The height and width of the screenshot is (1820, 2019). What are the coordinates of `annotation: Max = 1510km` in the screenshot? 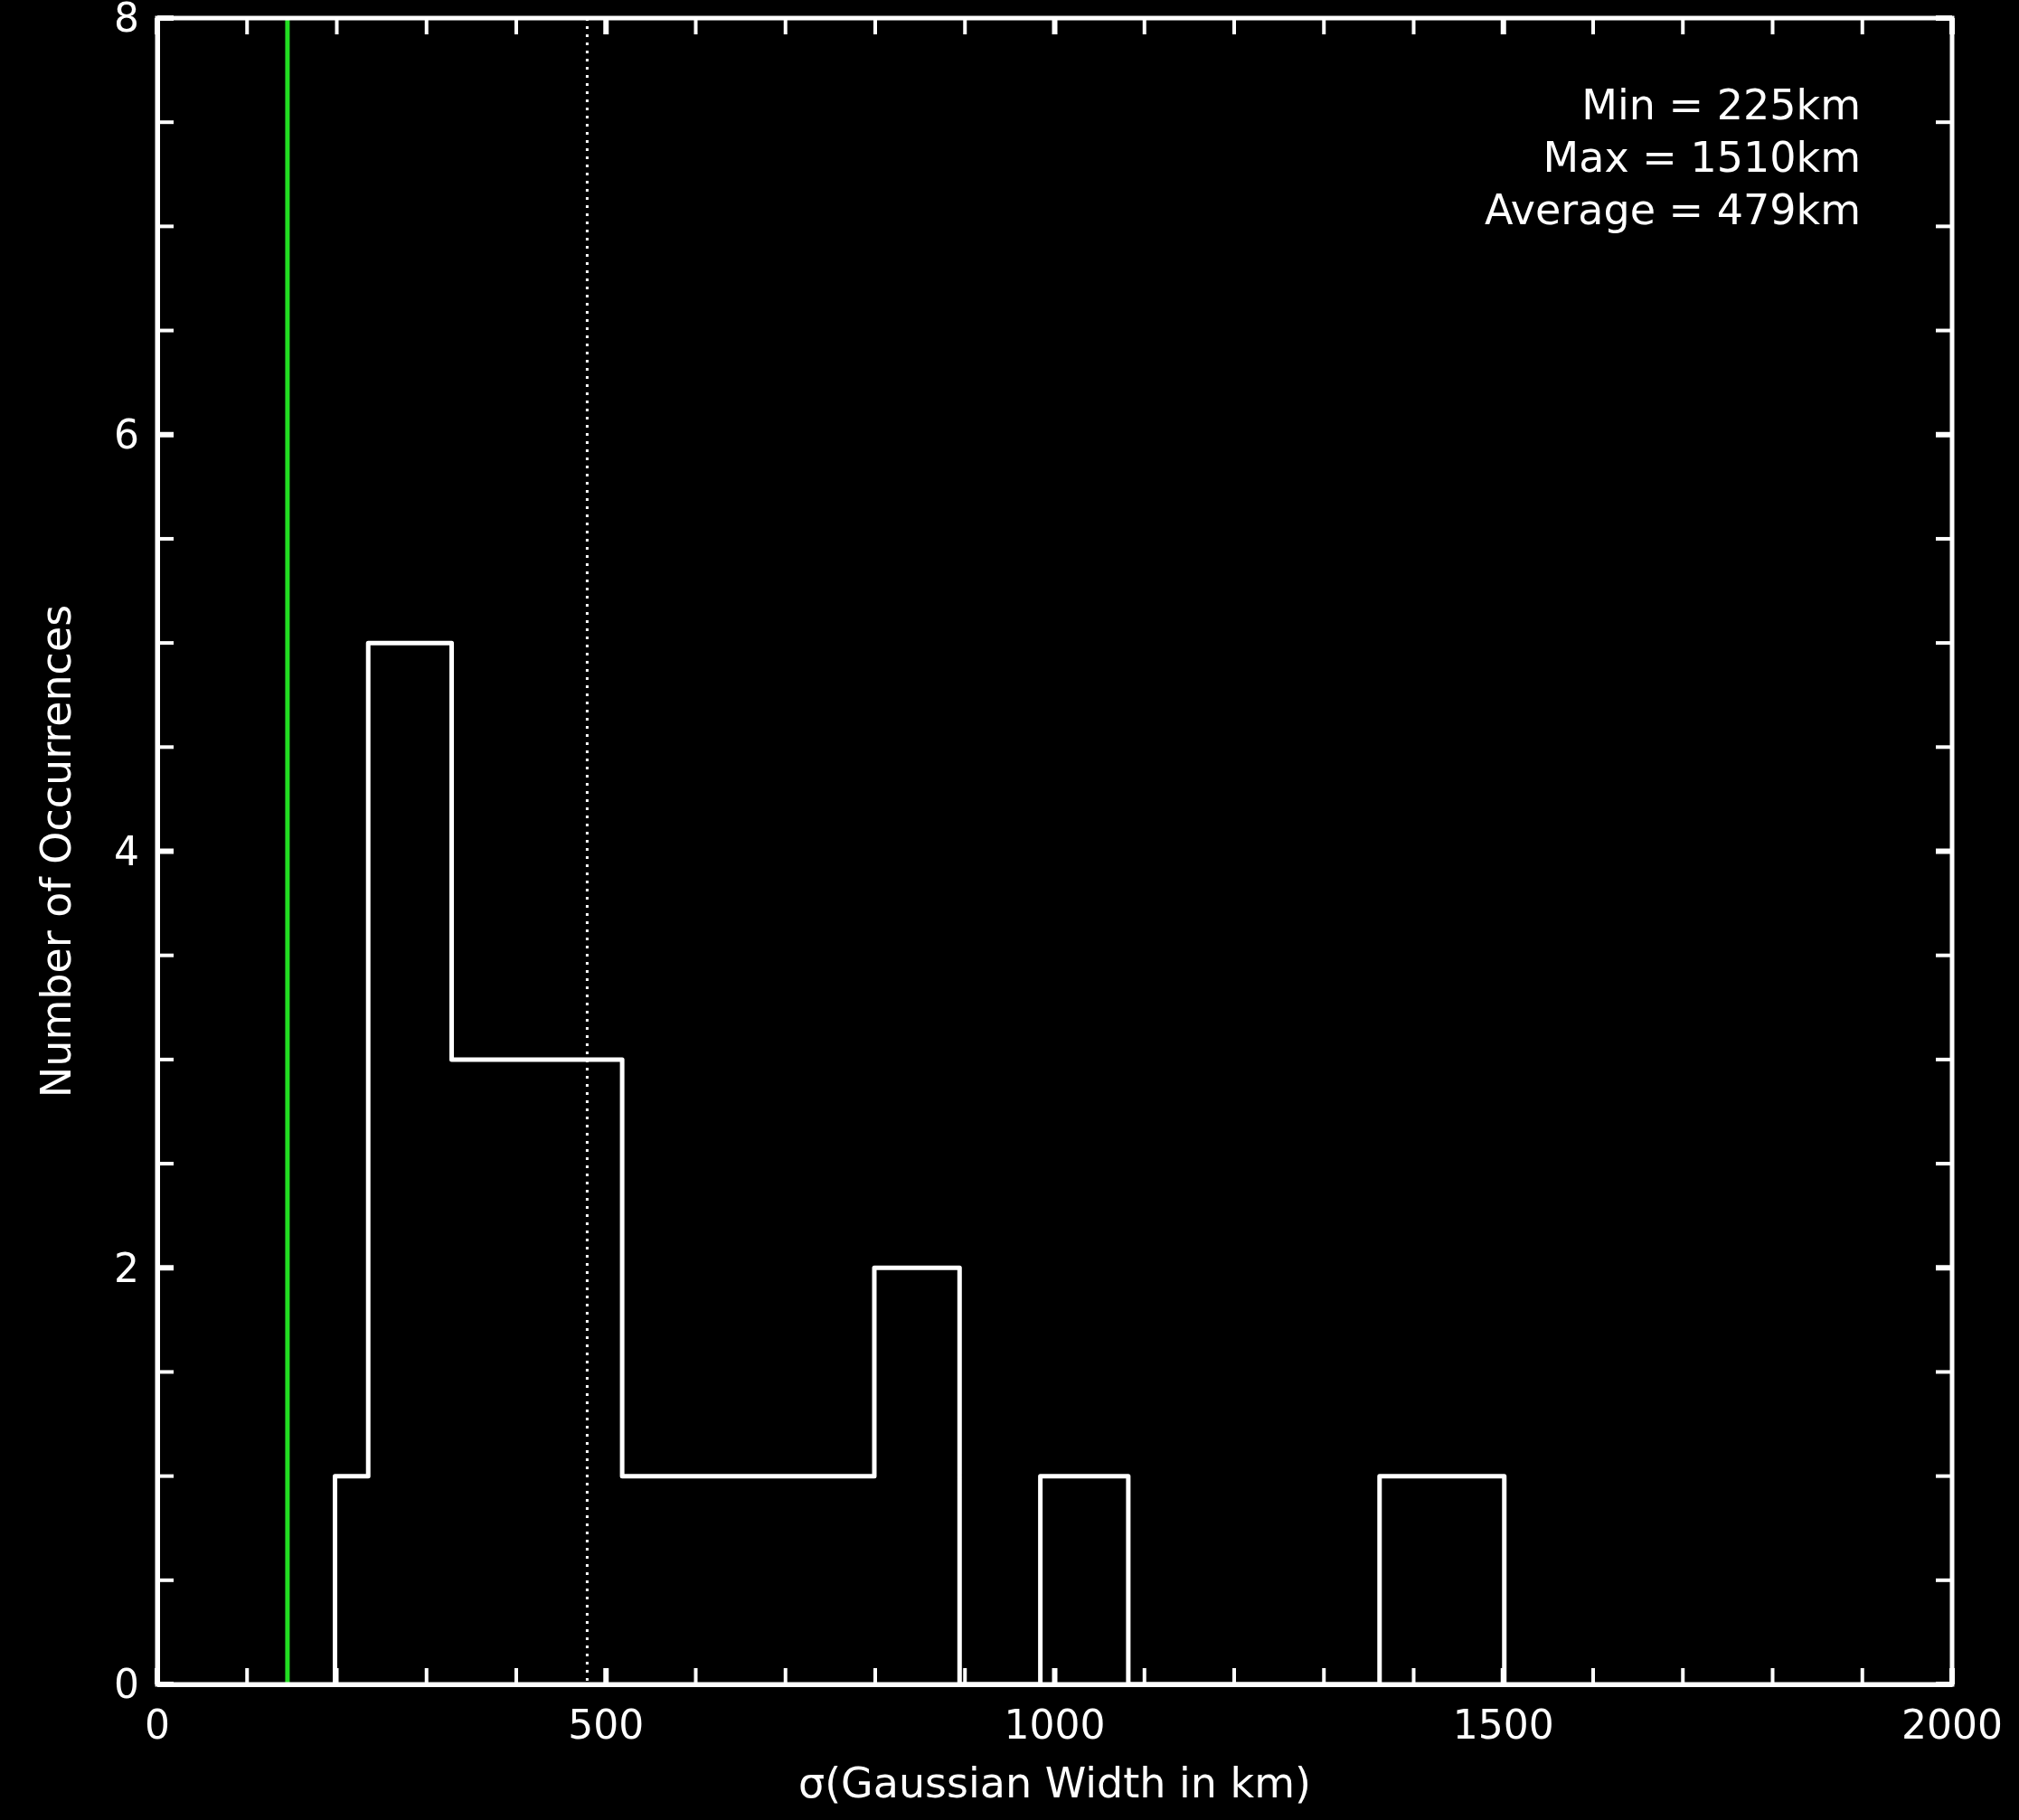 It's located at (1702, 157).